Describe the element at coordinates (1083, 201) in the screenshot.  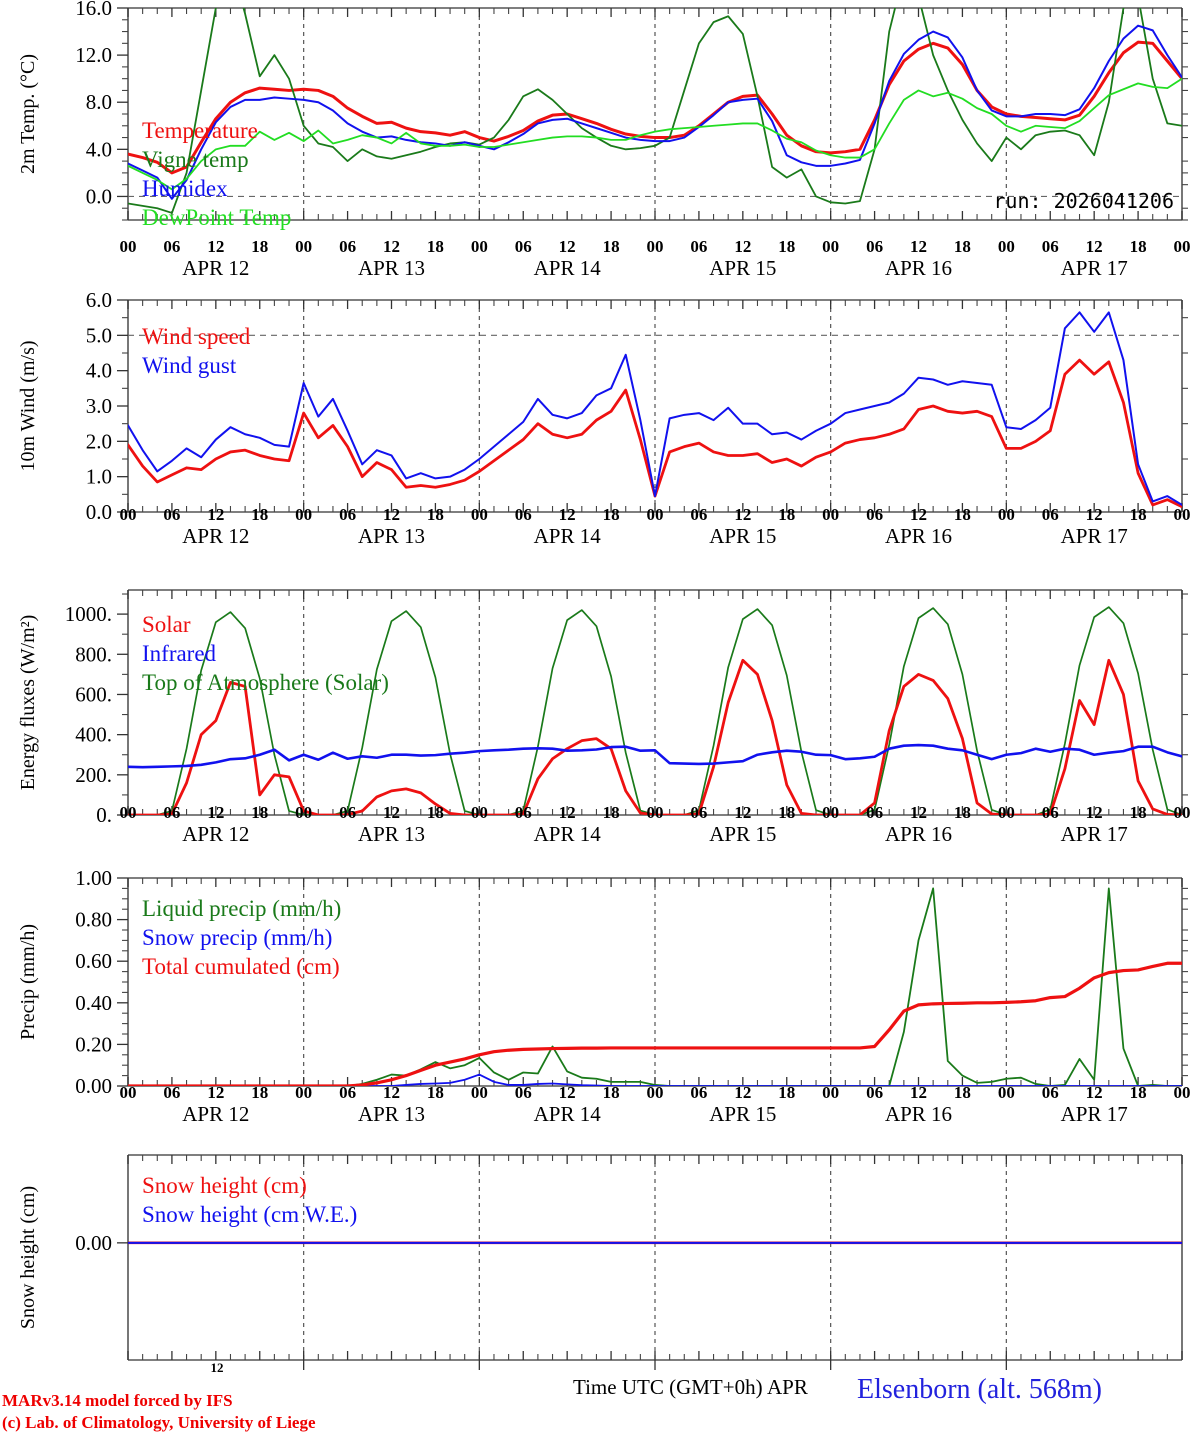
I see `run-label: run: 2026041206` at that location.